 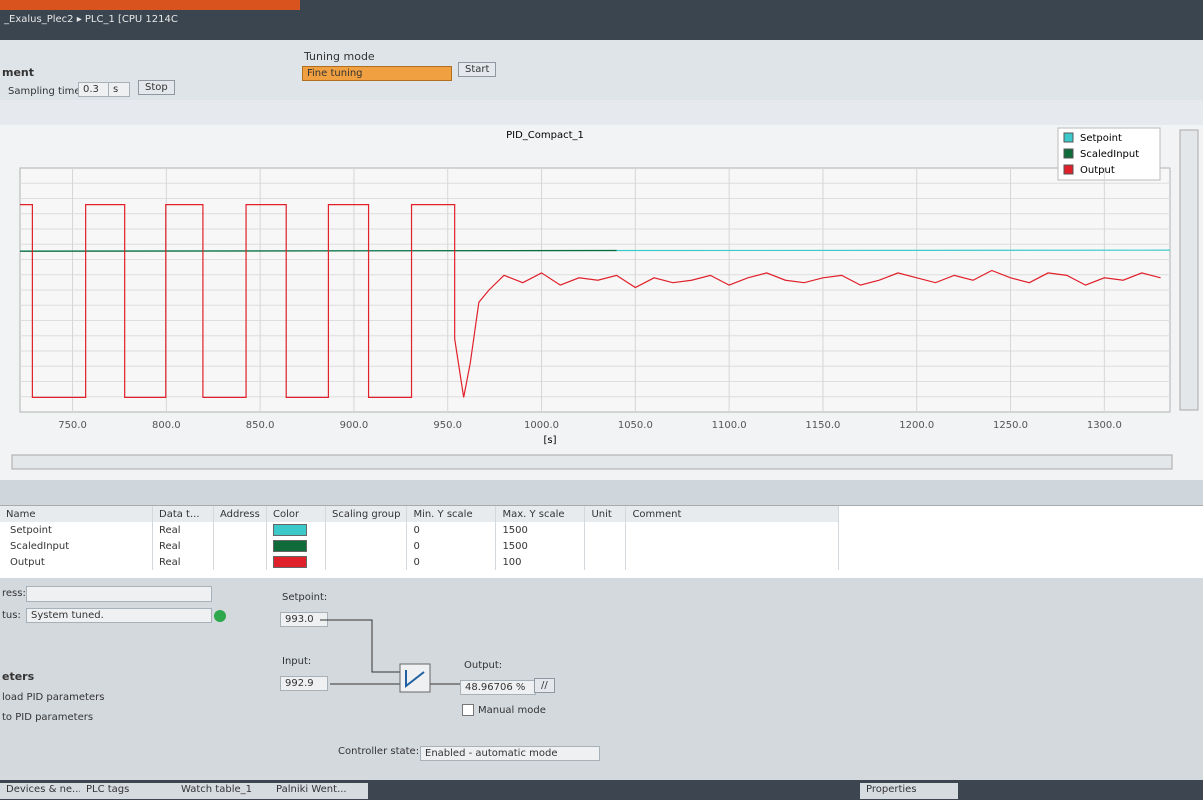 What do you see at coordinates (94, 89) in the screenshot?
I see `input: 0.3` at bounding box center [94, 89].